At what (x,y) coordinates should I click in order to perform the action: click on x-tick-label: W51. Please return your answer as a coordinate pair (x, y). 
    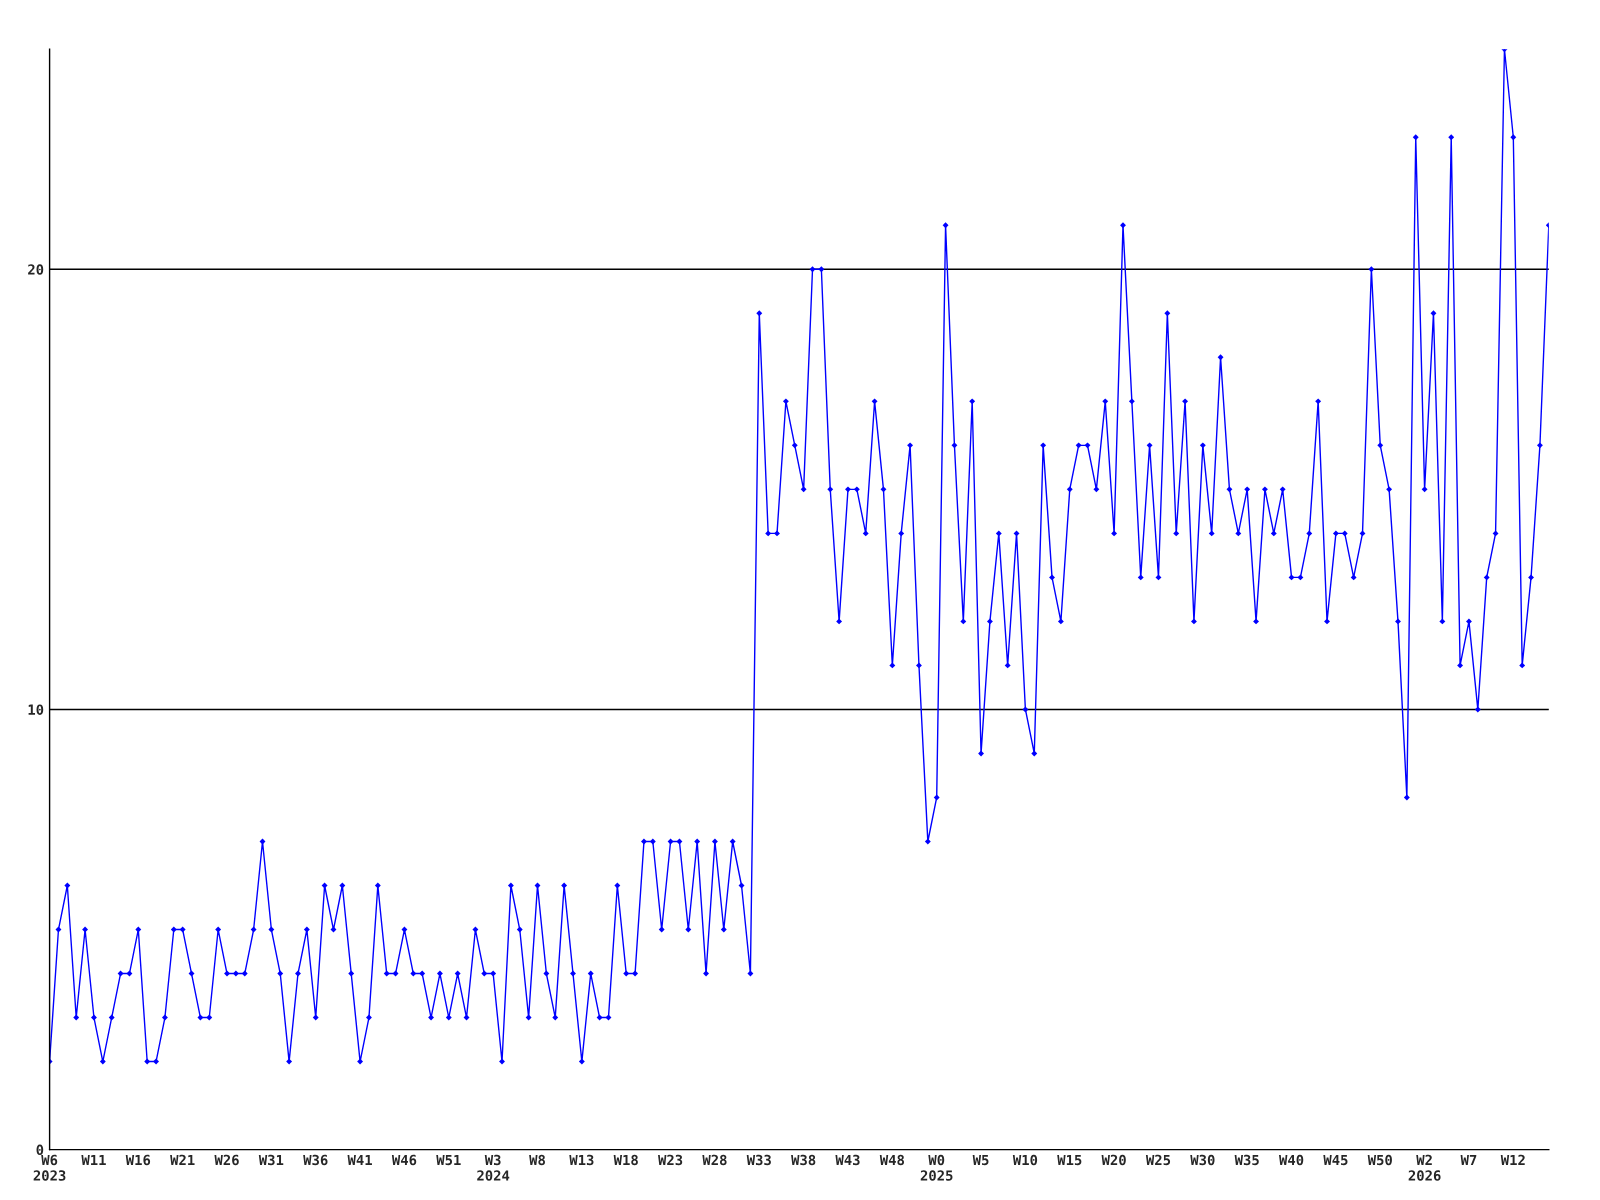
    Looking at the image, I should click on (448, 1160).